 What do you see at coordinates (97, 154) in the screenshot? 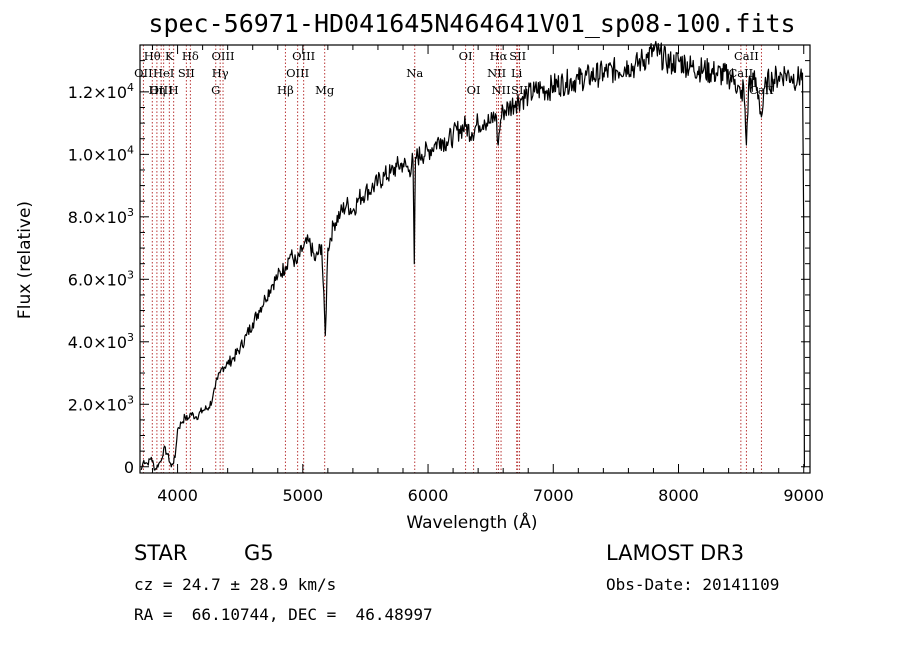
I see `y-tick-mantissa-5: 1.0×10` at bounding box center [97, 154].